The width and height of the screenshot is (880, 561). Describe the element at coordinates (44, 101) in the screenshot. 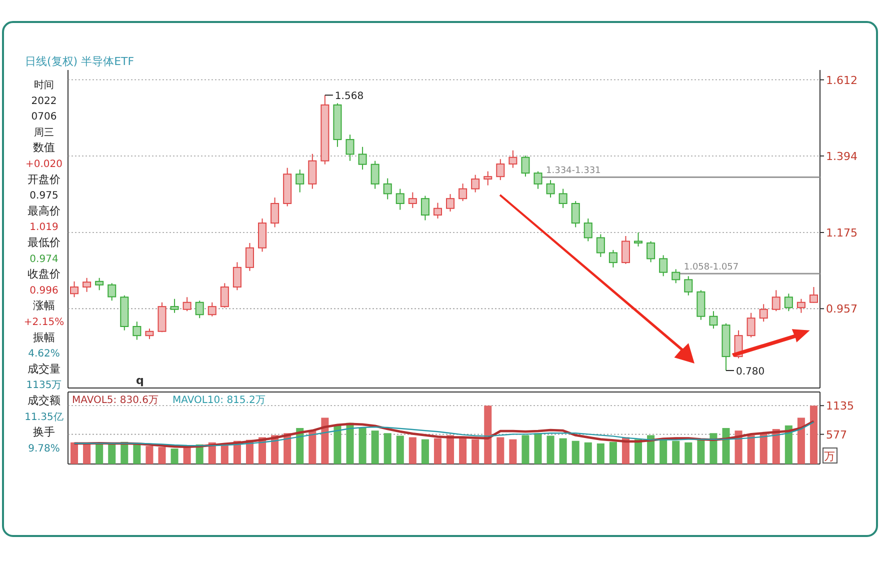

I see `text: 2022` at that location.